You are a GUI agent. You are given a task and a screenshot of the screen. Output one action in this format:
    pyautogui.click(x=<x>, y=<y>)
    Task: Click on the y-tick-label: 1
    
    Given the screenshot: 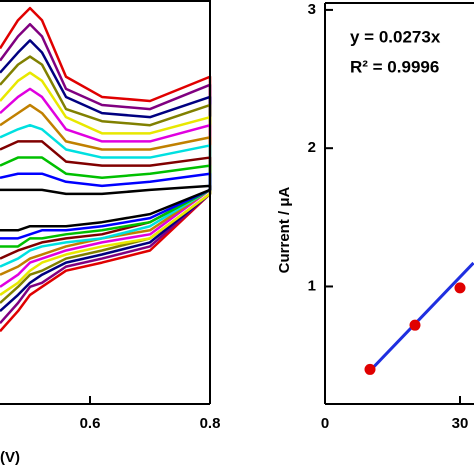 What is the action you would take?
    pyautogui.click(x=312, y=285)
    